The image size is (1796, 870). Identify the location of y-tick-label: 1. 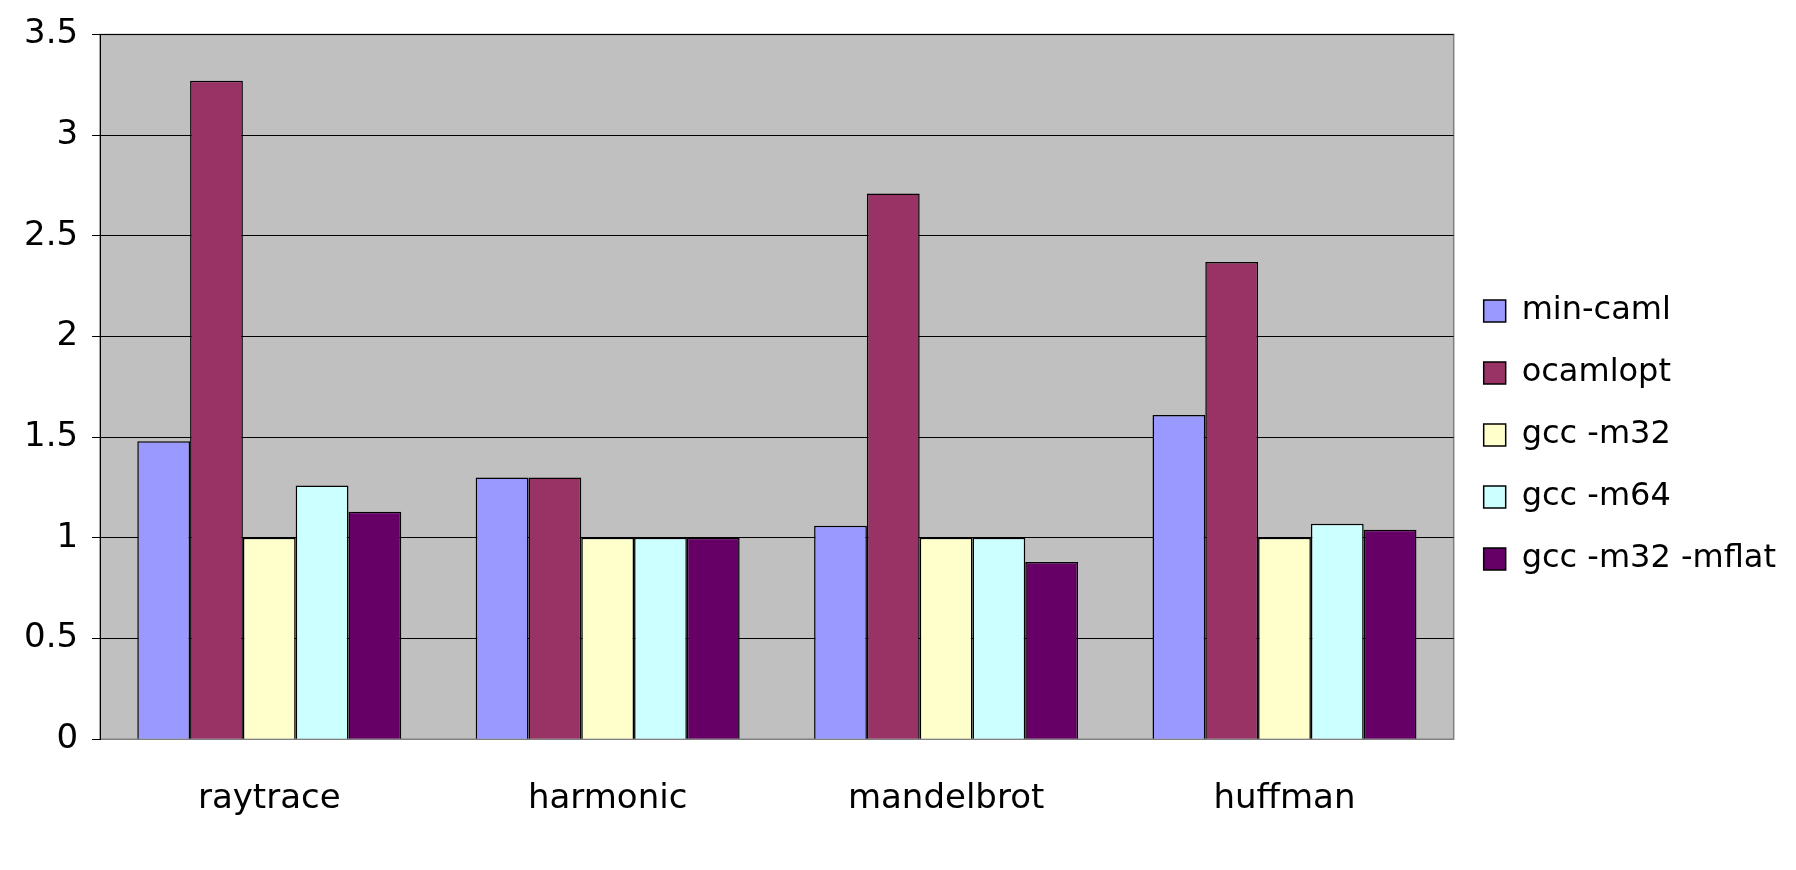
(67, 534).